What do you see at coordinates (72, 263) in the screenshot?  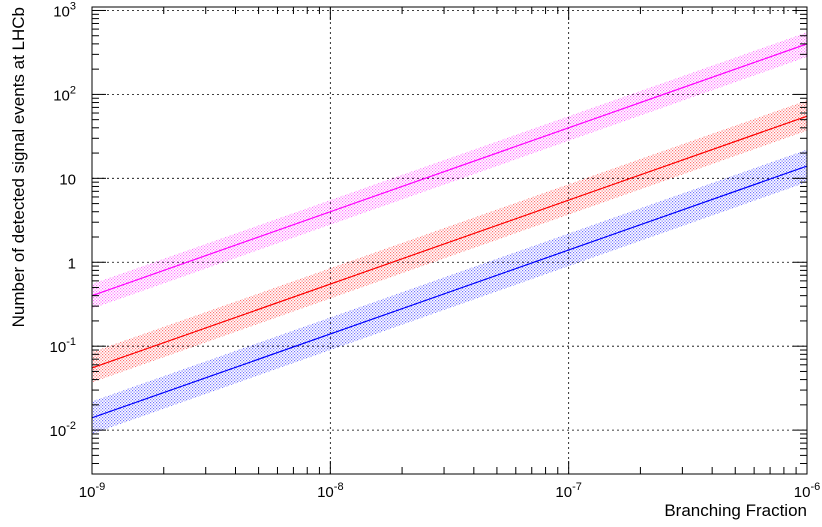 I see `y-tick-label: 1` at bounding box center [72, 263].